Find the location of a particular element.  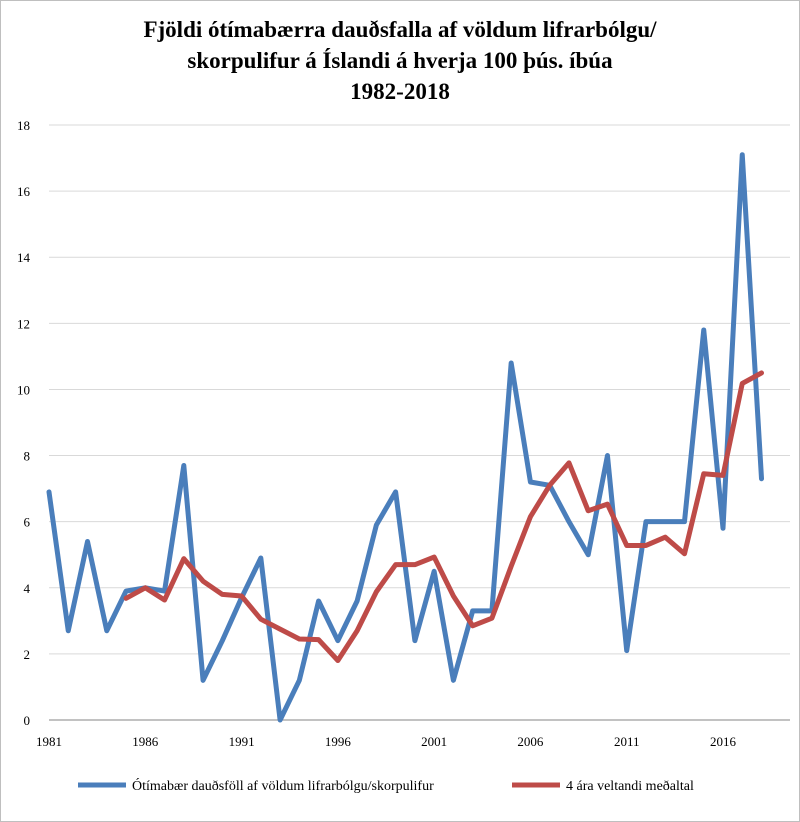

x-tick-label: 1996 is located at coordinates (338, 741).